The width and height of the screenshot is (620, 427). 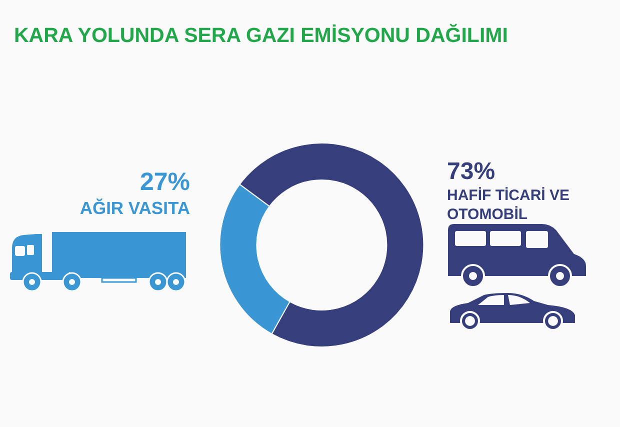 I want to click on chart-title: KARA YOLUNDA SERA GAZI EMİSYONU DAĞILIMI, so click(x=261, y=36).